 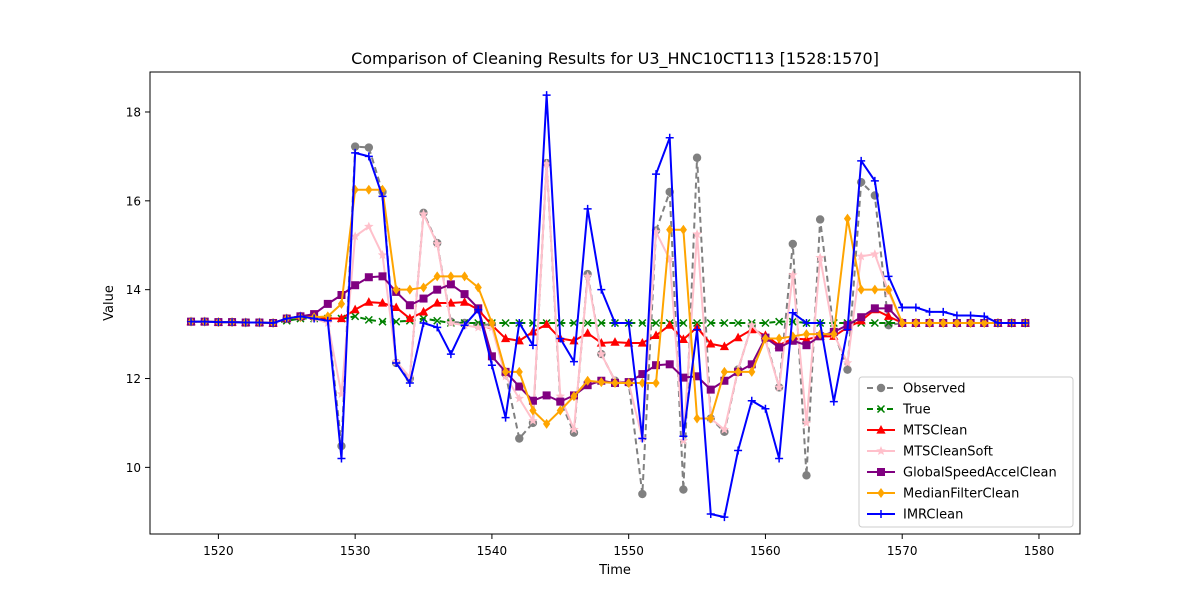 What do you see at coordinates (961, 494) in the screenshot?
I see `legend-label-medianfilterclean: MedianFilterClean` at bounding box center [961, 494].